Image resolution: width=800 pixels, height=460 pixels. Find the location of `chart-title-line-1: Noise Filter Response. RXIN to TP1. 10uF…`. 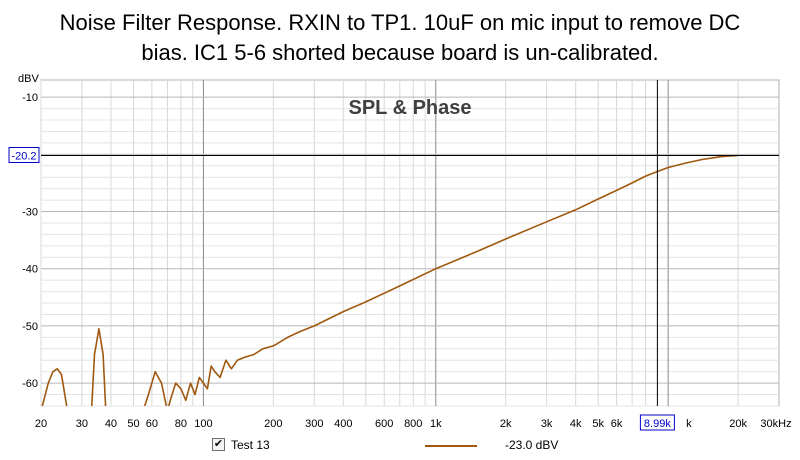

chart-title-line-1: Noise Filter Response. RXIN to TP1. 10uF… is located at coordinates (400, 22).